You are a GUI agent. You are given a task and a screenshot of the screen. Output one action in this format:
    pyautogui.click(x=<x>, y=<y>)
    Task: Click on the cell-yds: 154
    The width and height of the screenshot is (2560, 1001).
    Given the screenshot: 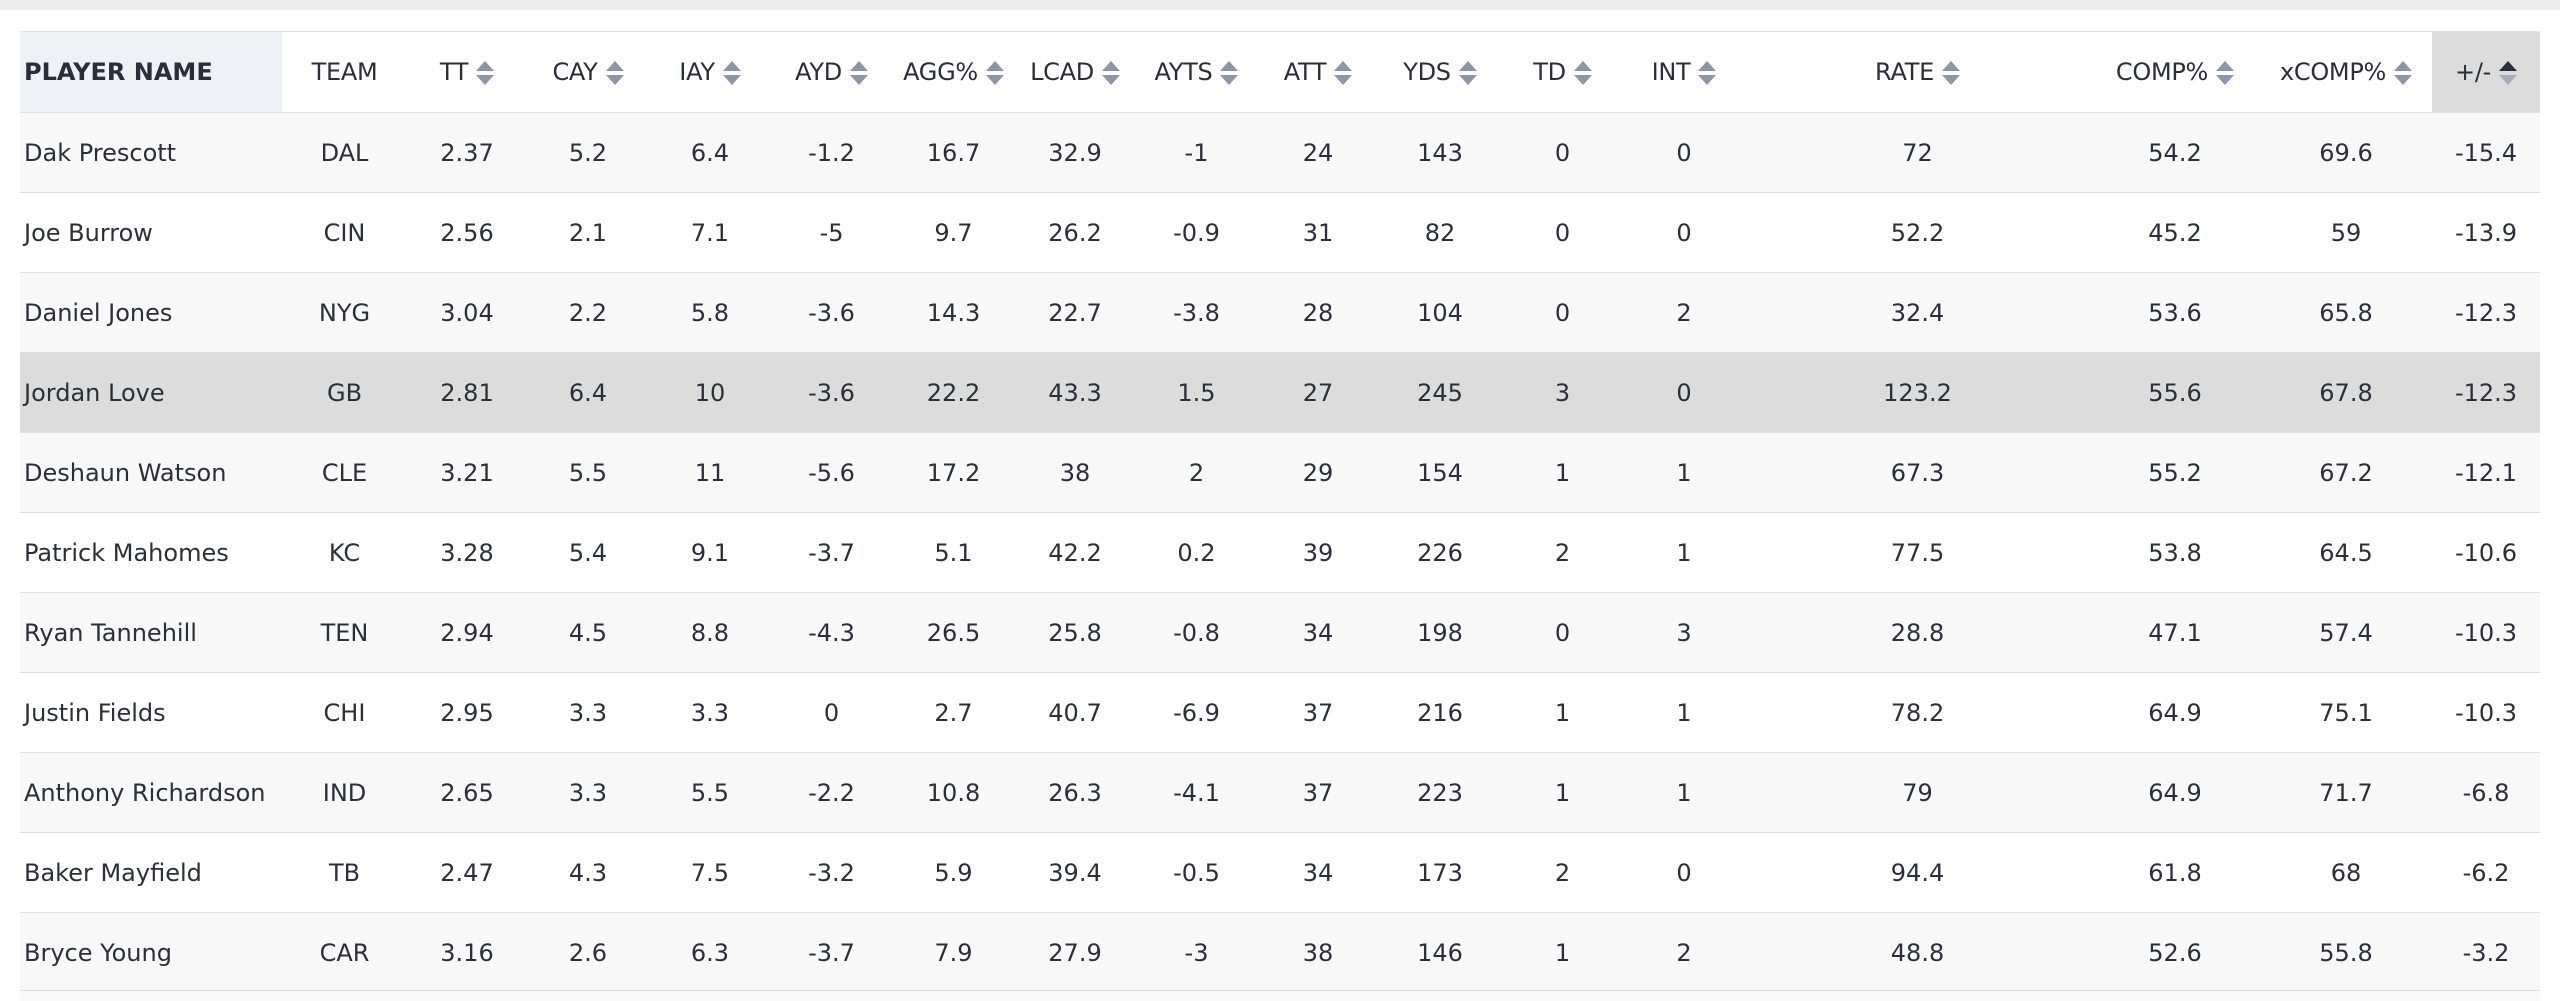 What is the action you would take?
    pyautogui.click(x=1440, y=472)
    